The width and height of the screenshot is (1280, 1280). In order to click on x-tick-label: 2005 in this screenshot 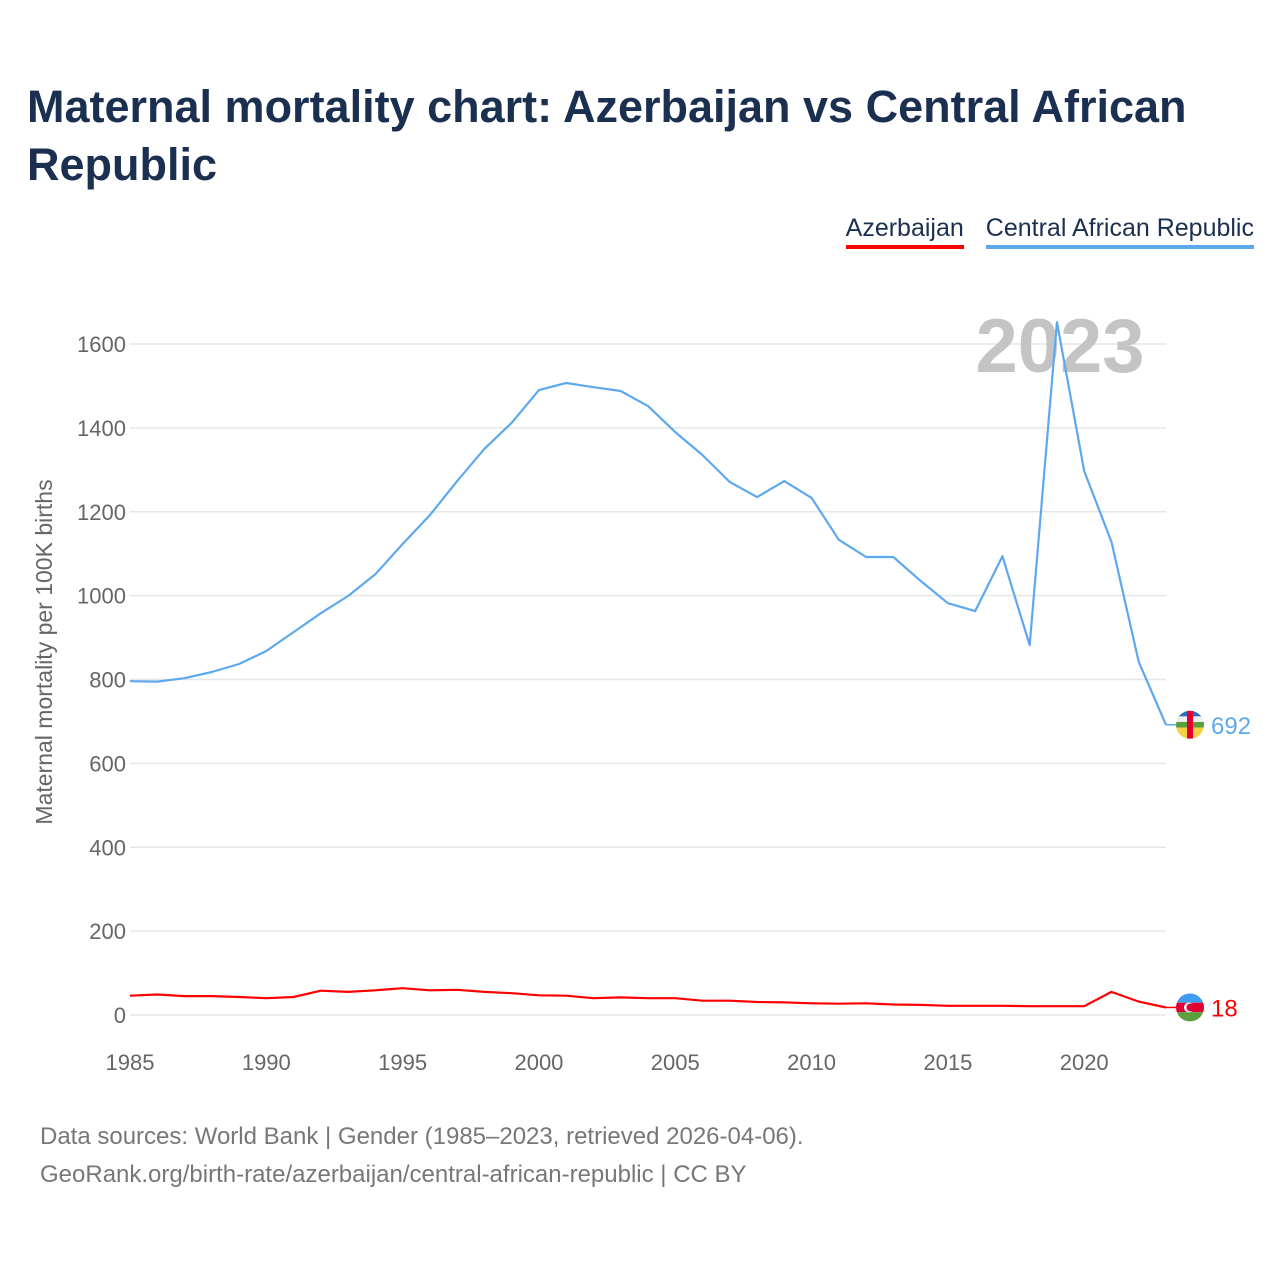, I will do `click(675, 1062)`.